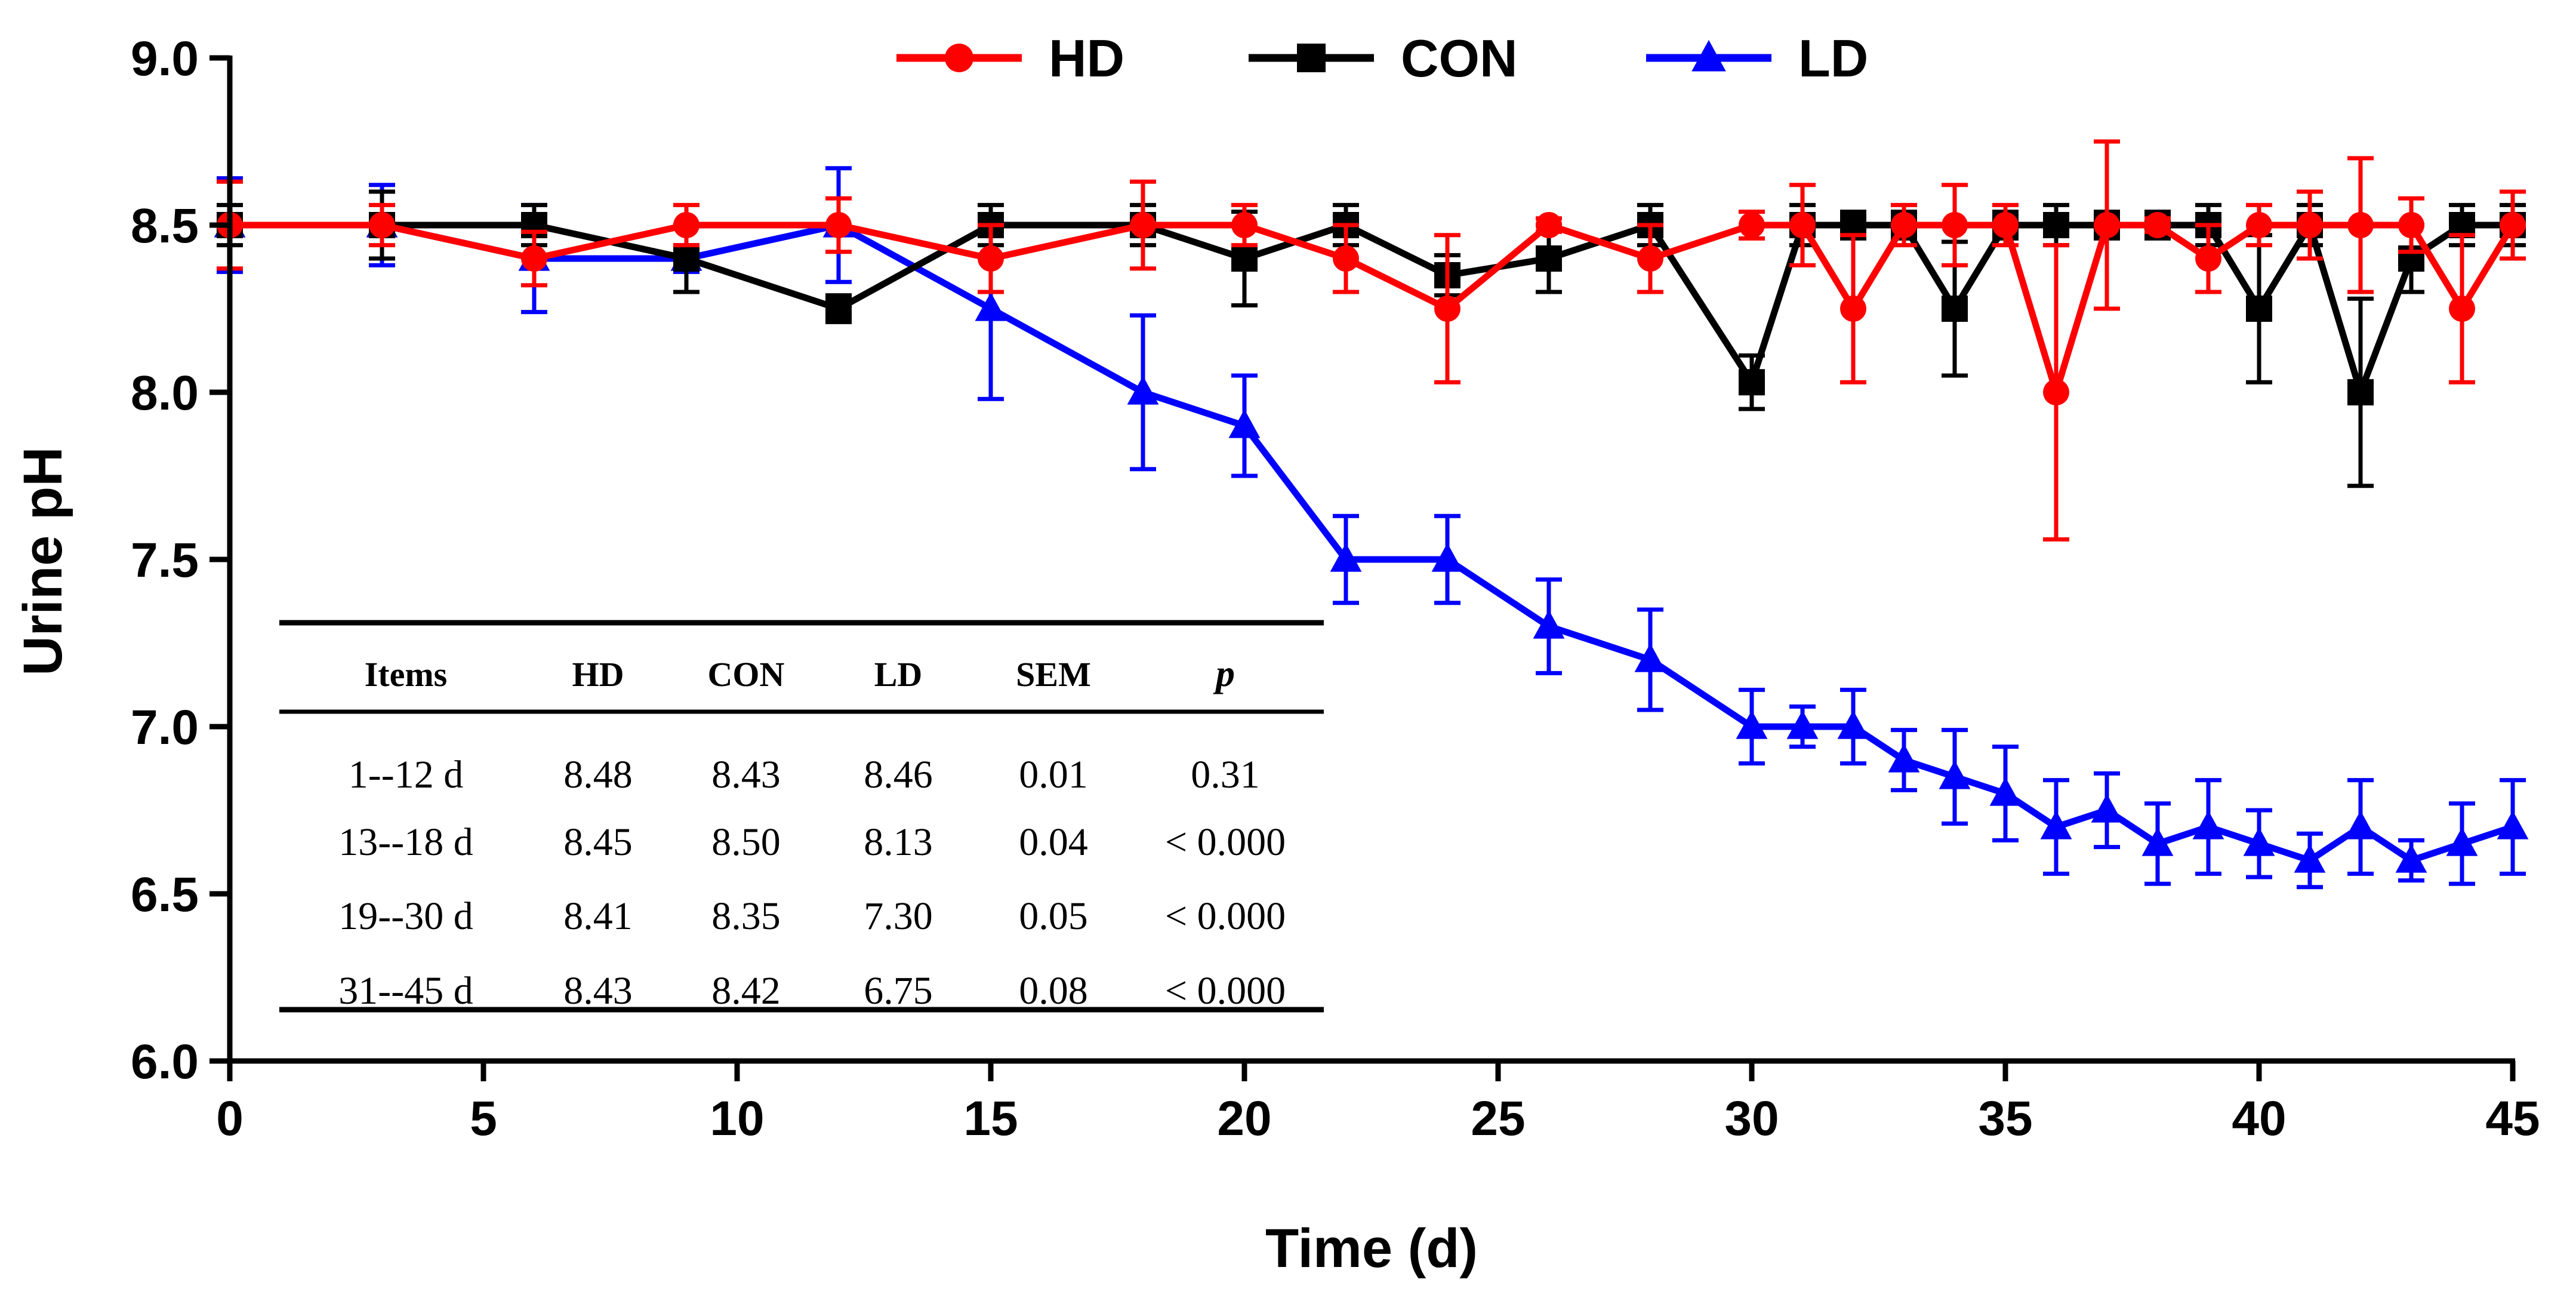  What do you see at coordinates (746, 674) in the screenshot?
I see `table-header-cell: CON` at bounding box center [746, 674].